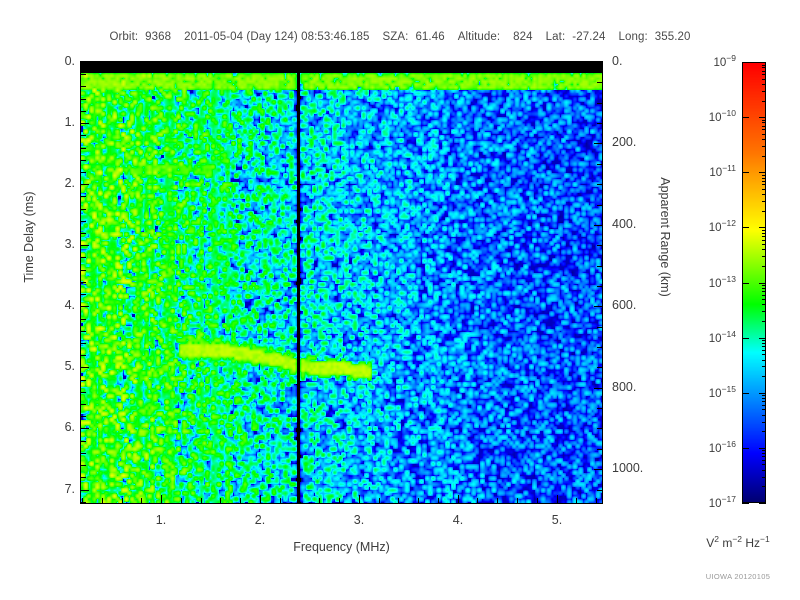 The height and width of the screenshot is (600, 800). What do you see at coordinates (738, 576) in the screenshot?
I see `credit-label: UIOWA 20120105` at bounding box center [738, 576].